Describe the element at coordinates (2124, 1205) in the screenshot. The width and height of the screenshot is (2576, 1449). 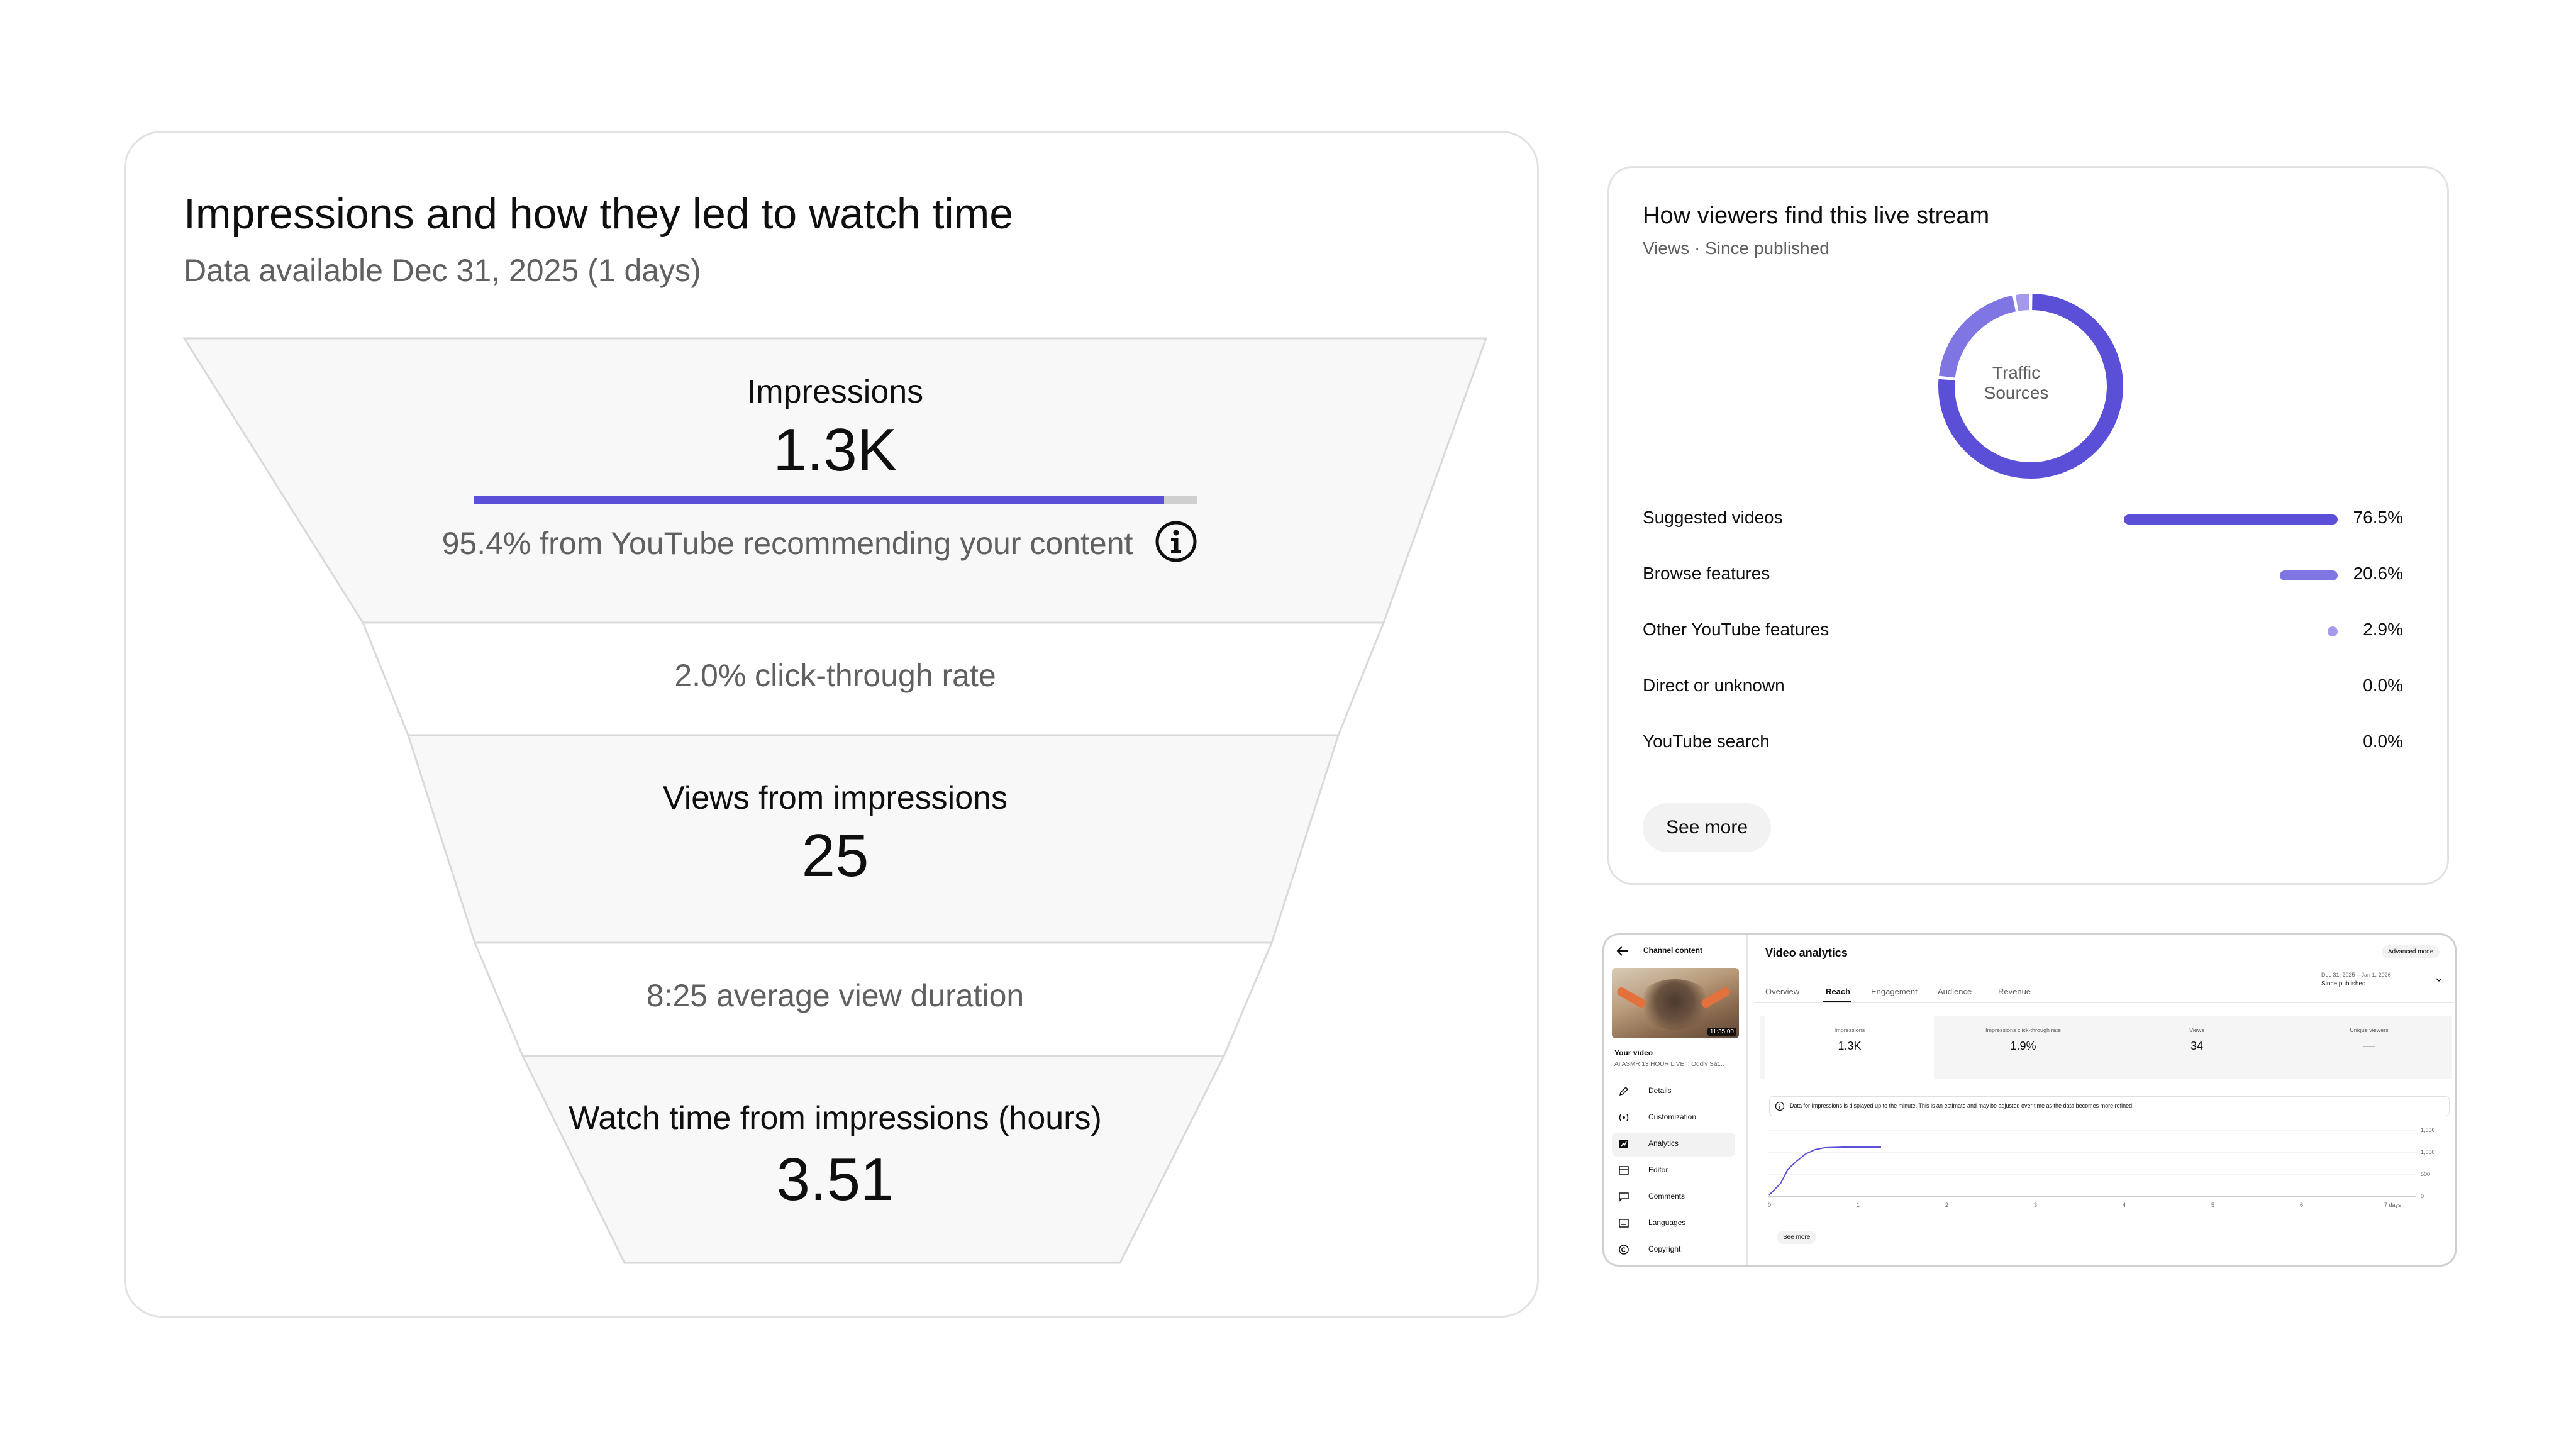
I see `x-tick-label: 4` at that location.